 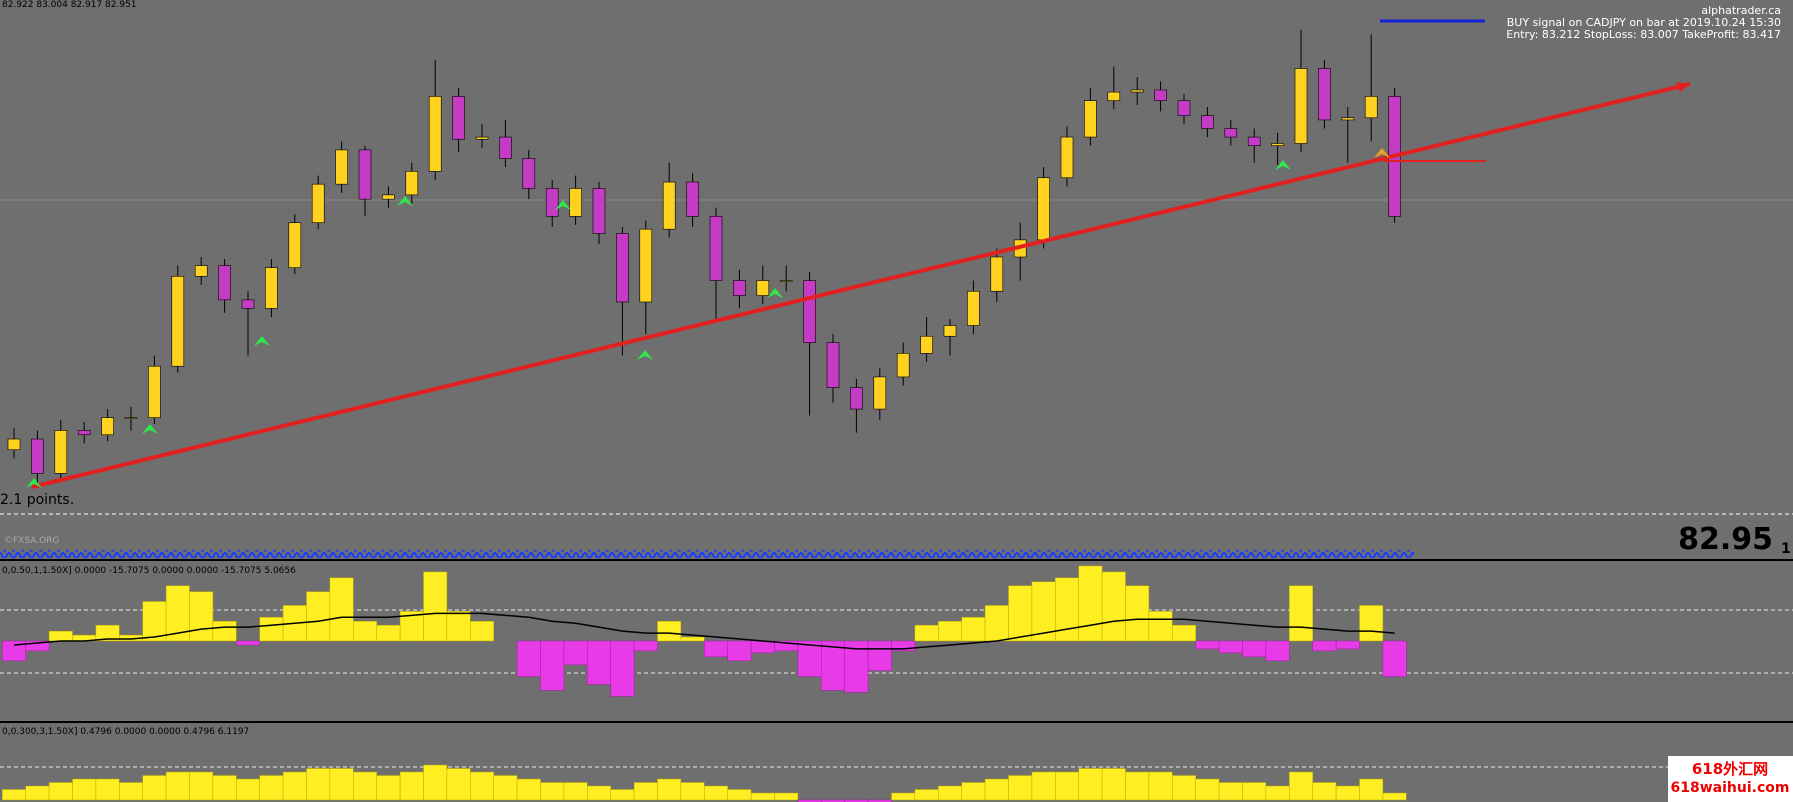 I want to click on watermark-box, so click(x=1730, y=779).